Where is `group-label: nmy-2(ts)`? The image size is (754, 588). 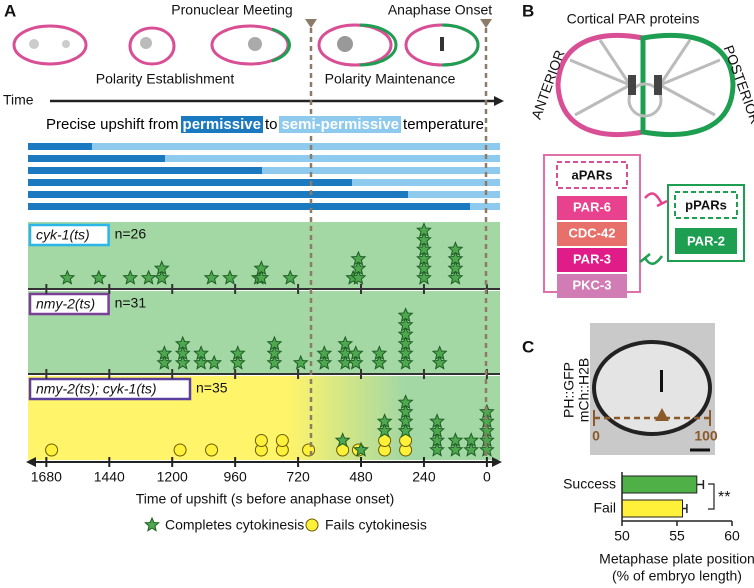
group-label: nmy-2(ts) is located at coordinates (65, 304).